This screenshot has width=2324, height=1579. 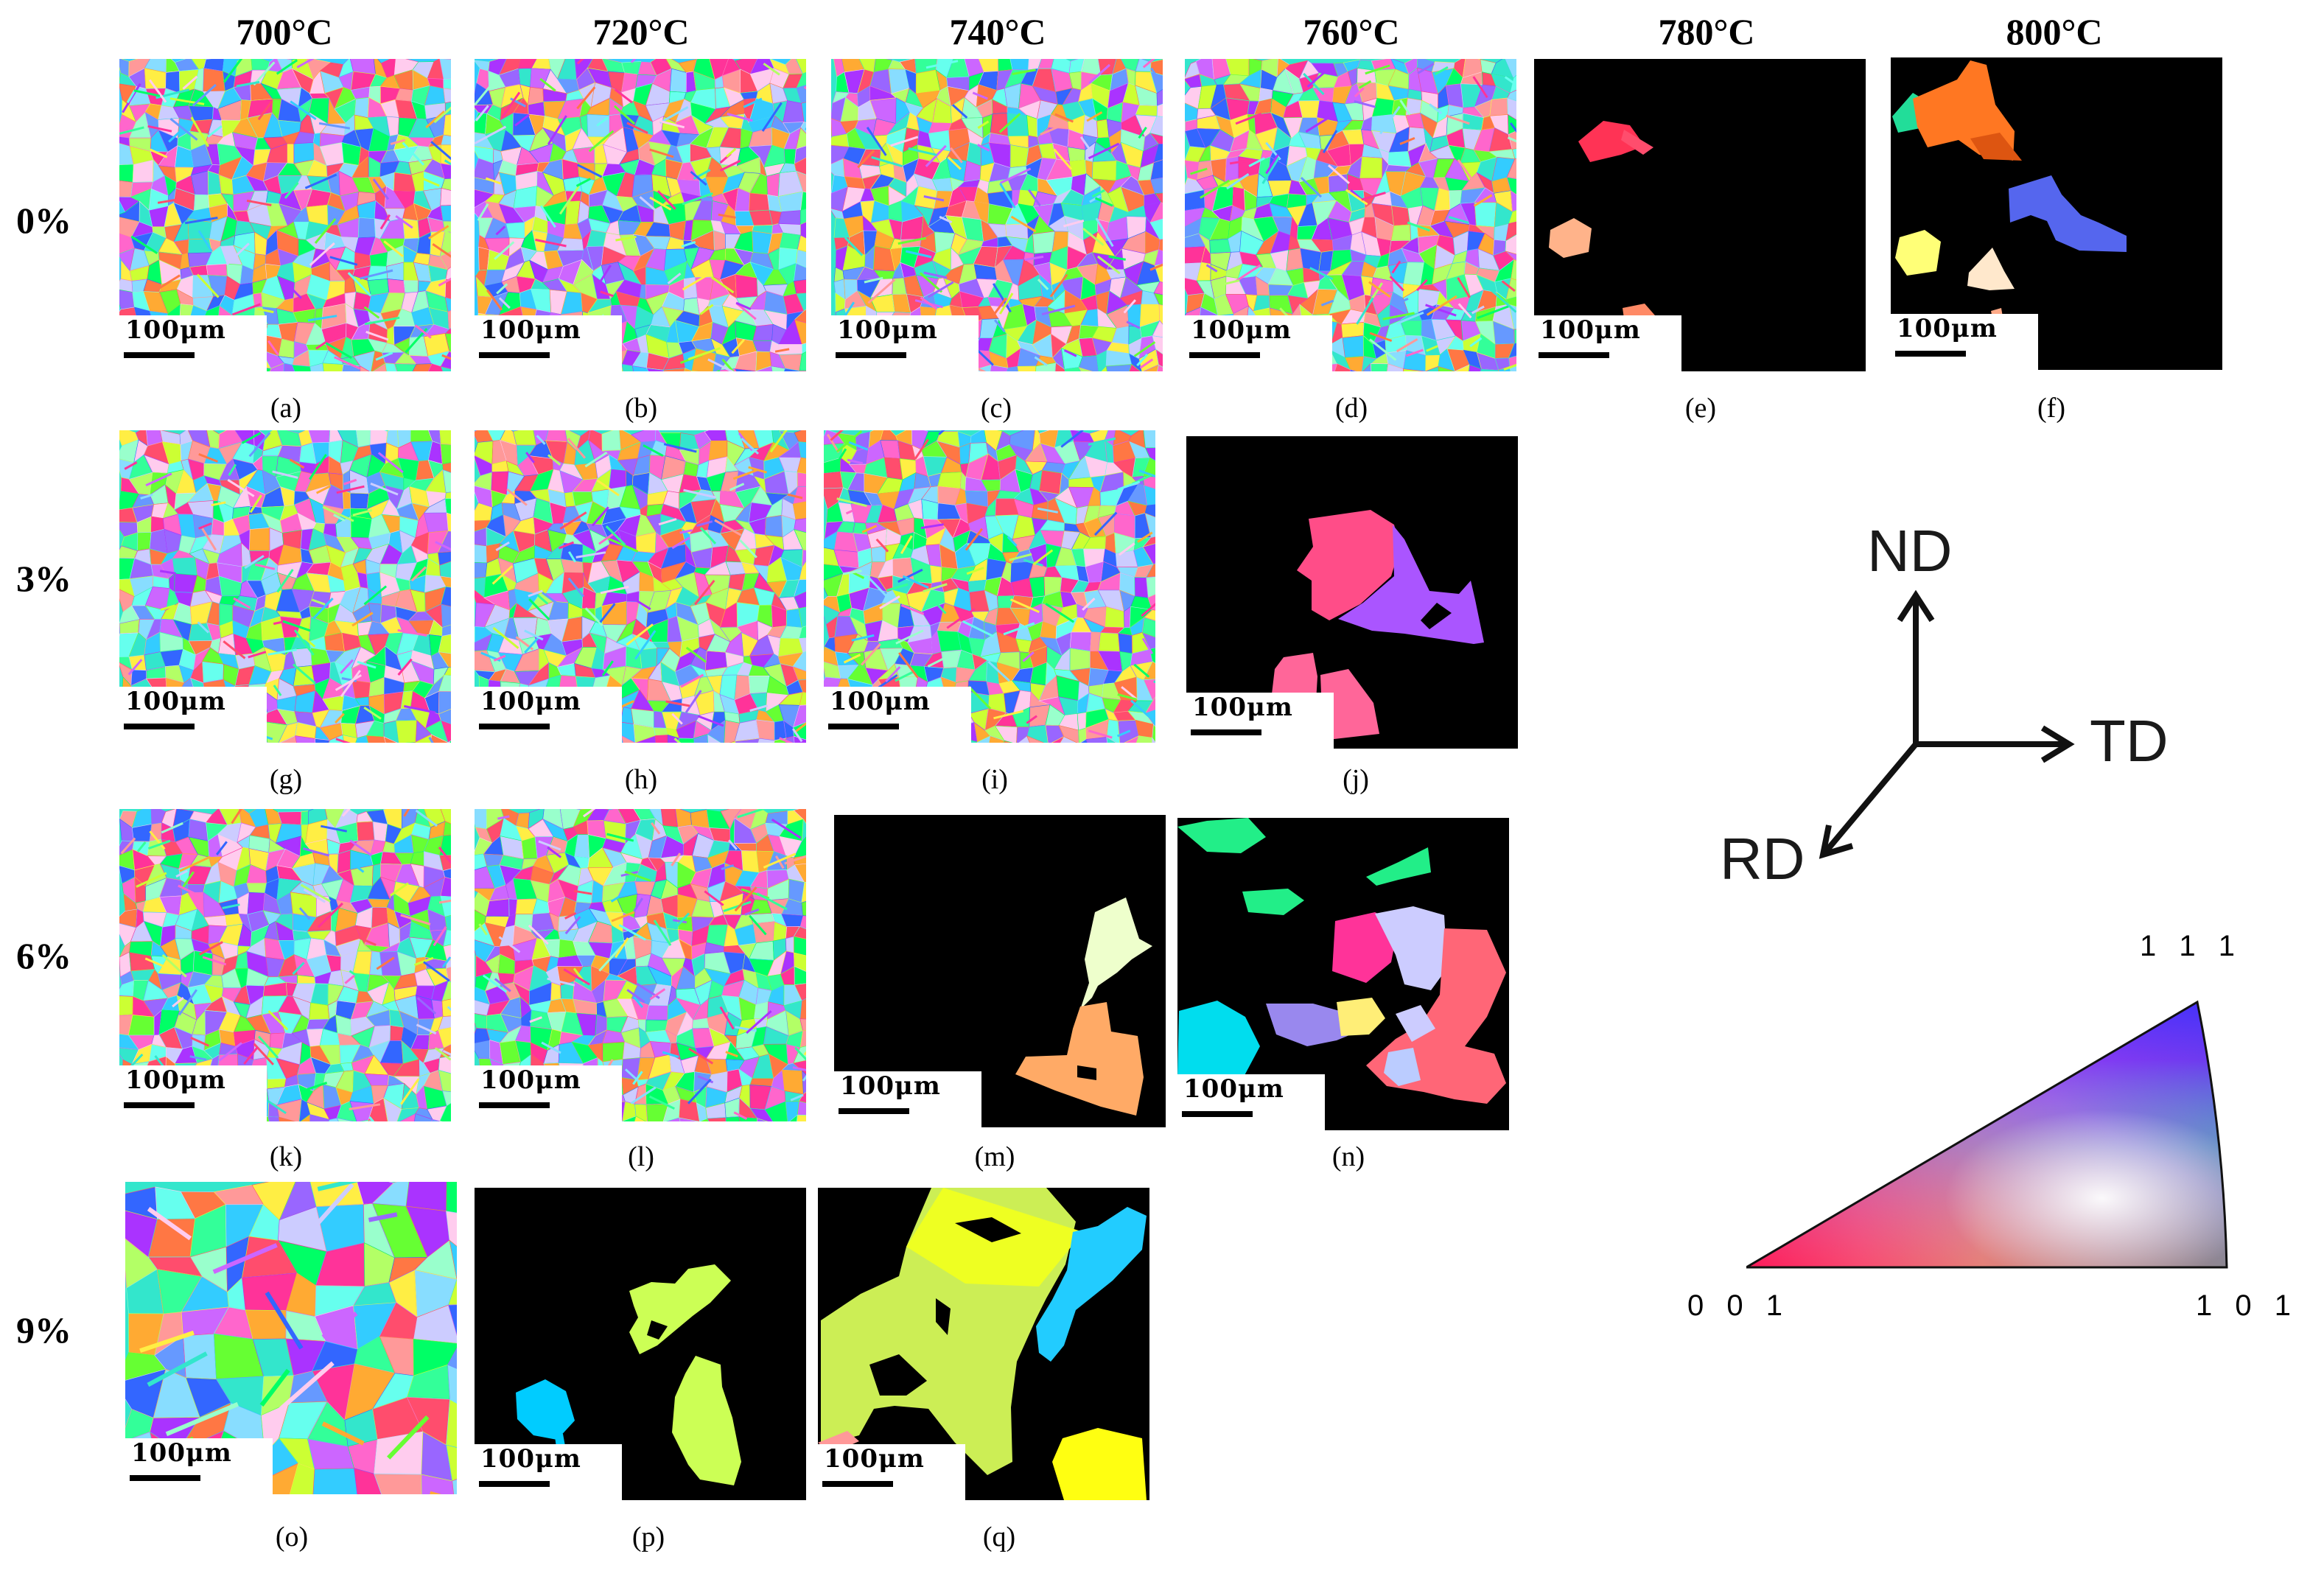 I want to click on scale-bar-p: 100μm, so click(x=548, y=1472).